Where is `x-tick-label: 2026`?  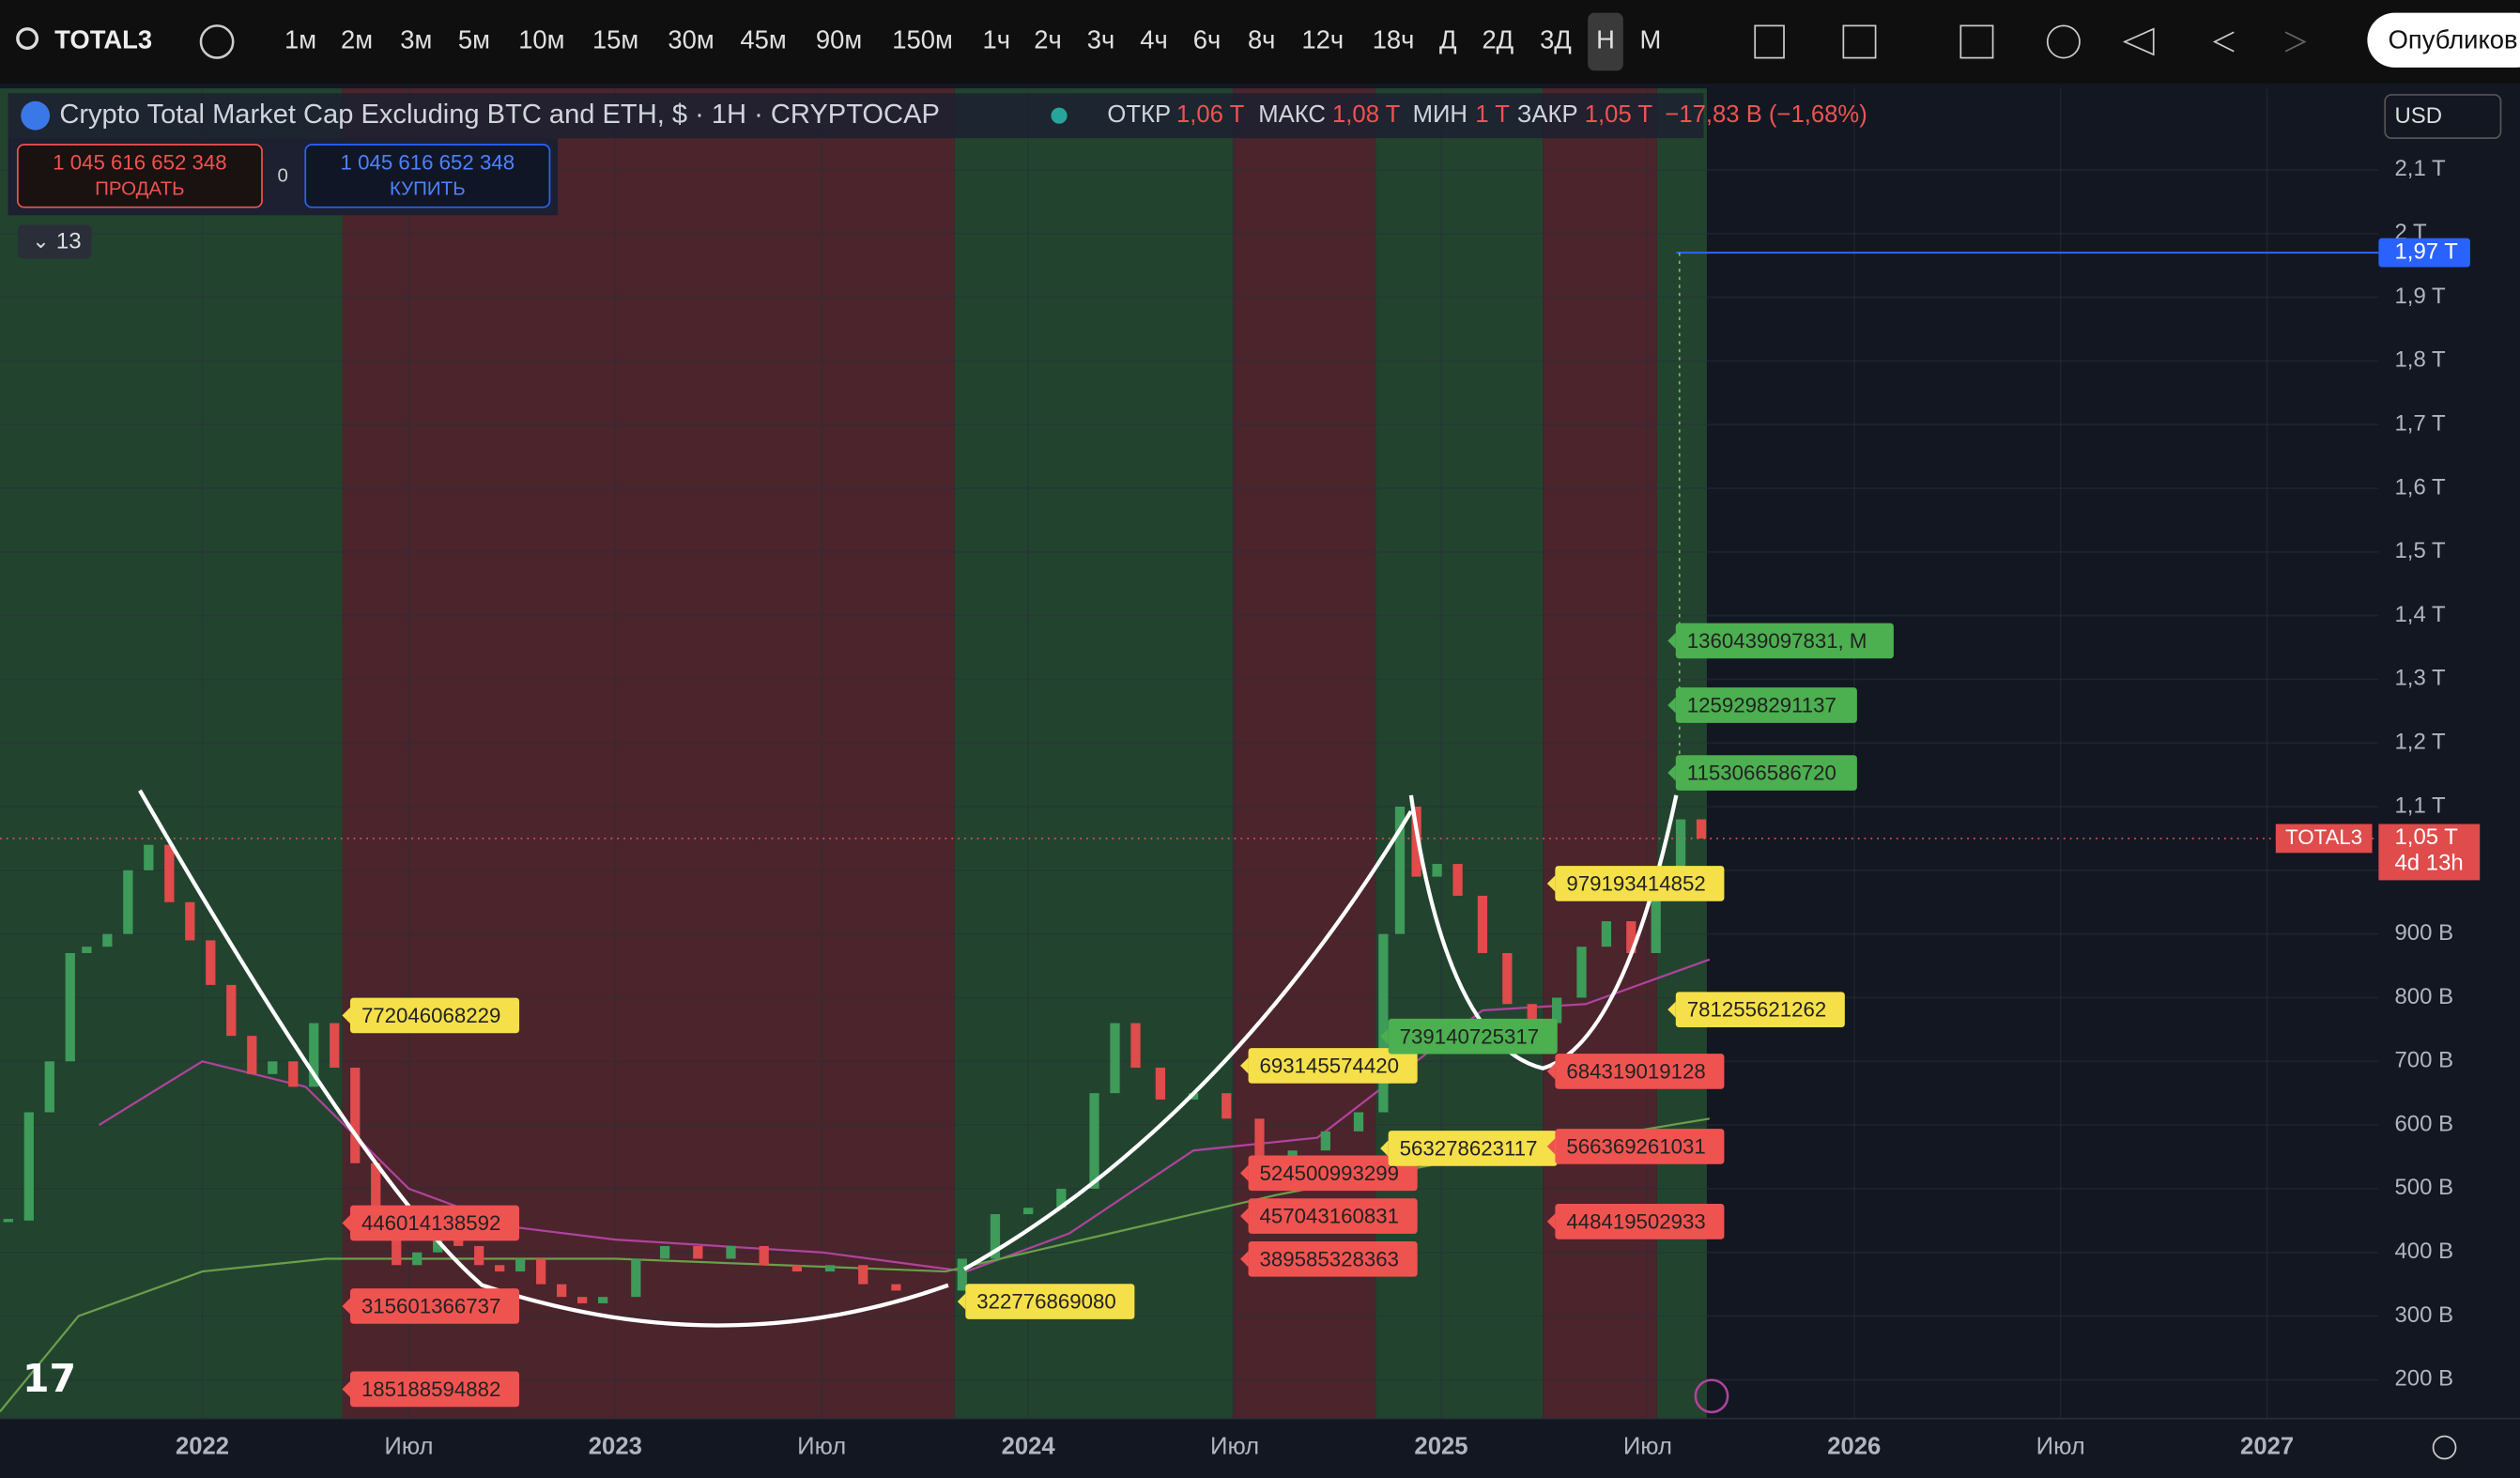
x-tick-label: 2026 is located at coordinates (1854, 1446).